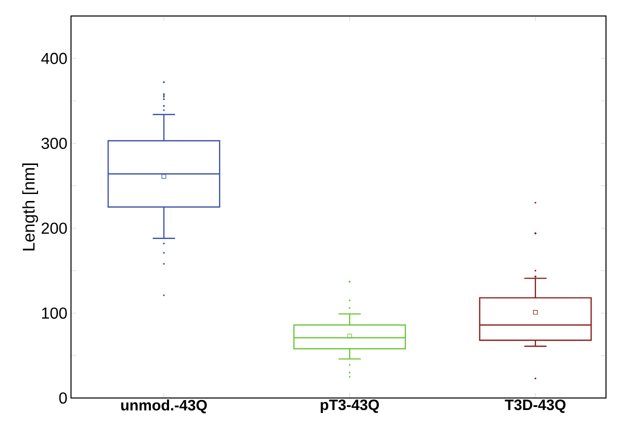  Describe the element at coordinates (54, 143) in the screenshot. I see `y-tick-label: 300` at that location.